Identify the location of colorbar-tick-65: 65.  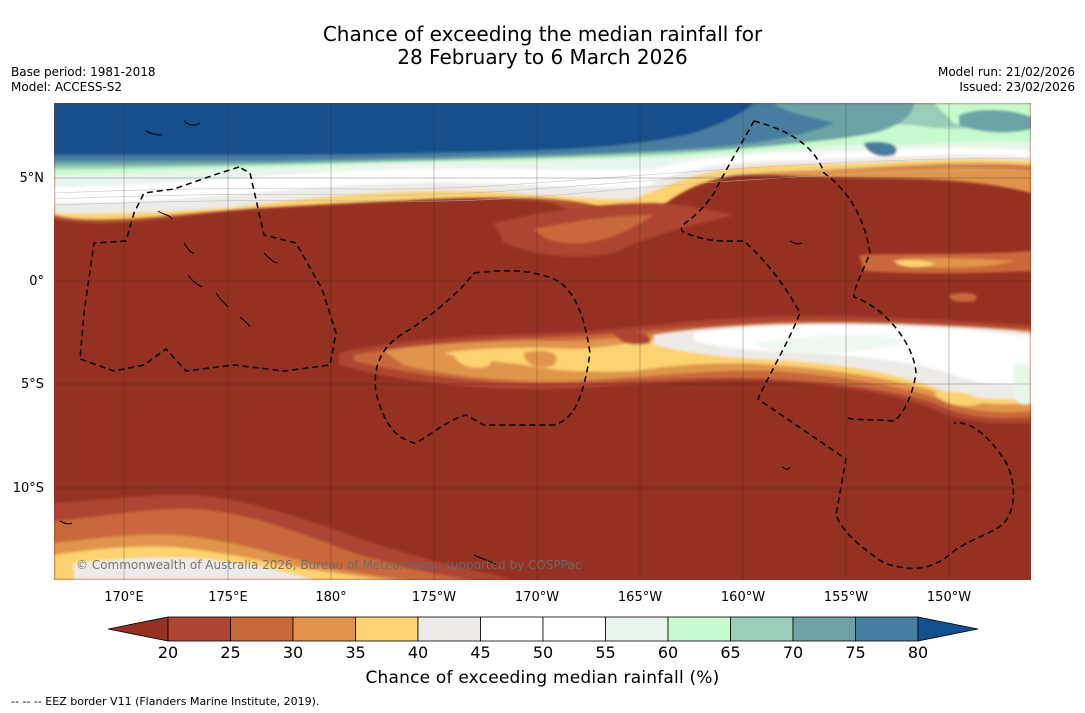
(730, 652).